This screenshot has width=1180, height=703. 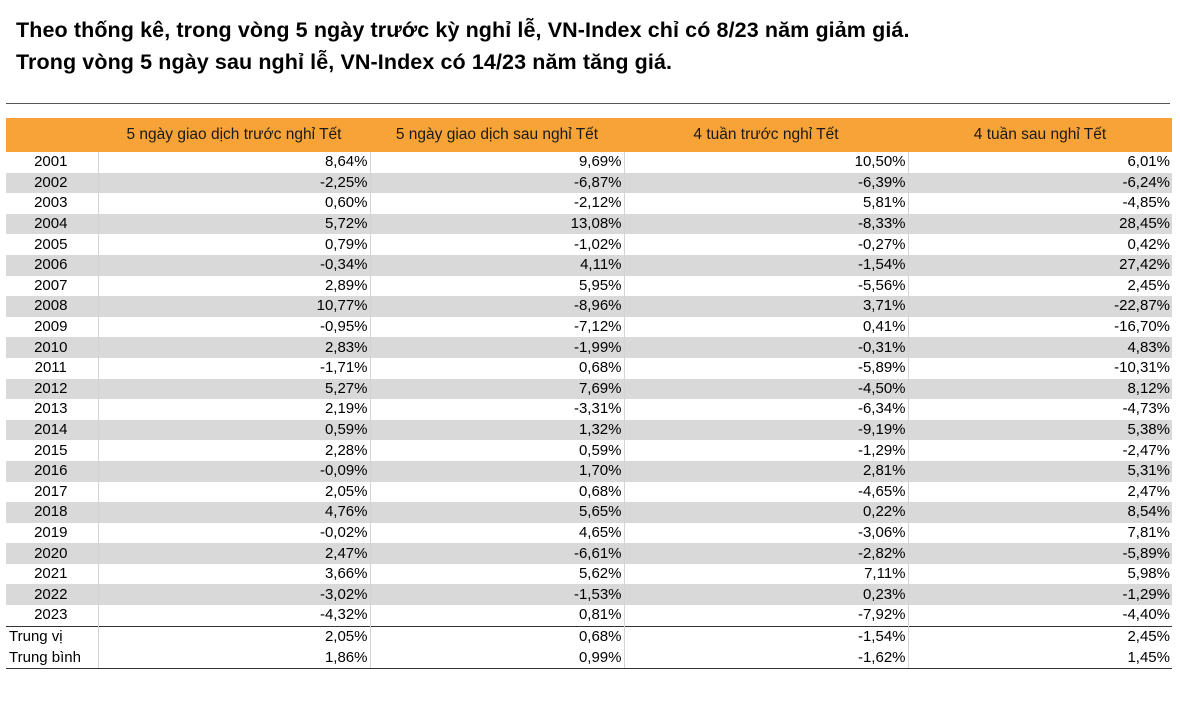 What do you see at coordinates (52, 135) in the screenshot?
I see `header-year` at bounding box center [52, 135].